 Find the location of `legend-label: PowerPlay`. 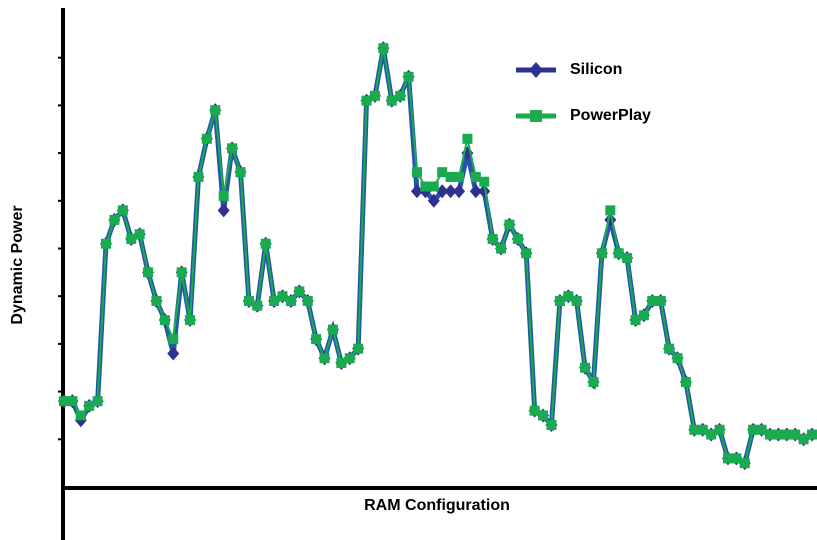

legend-label: PowerPlay is located at coordinates (610, 115).